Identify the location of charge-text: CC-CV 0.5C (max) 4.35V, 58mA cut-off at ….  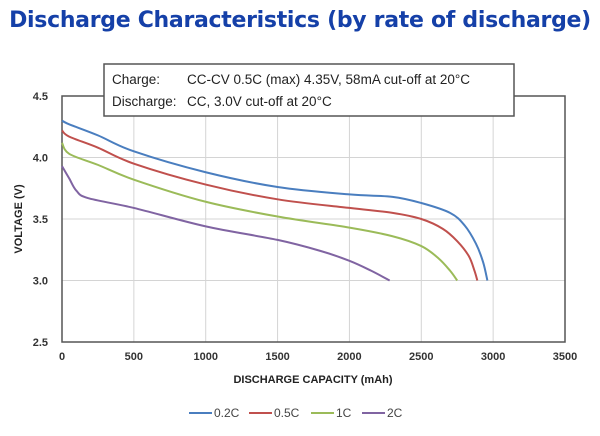
(328, 79).